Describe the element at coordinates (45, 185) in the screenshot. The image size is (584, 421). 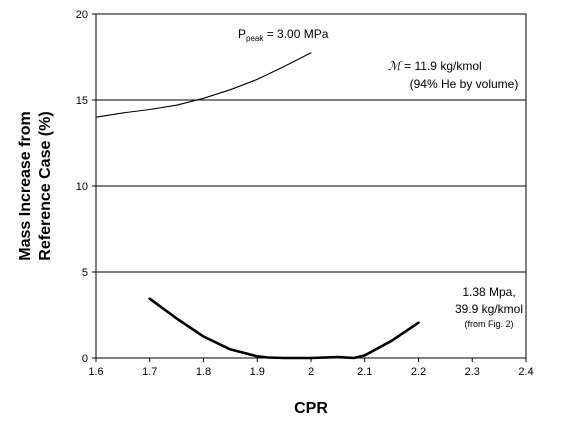
I see `y-axis-title-line2: Reference Case (%)` at that location.